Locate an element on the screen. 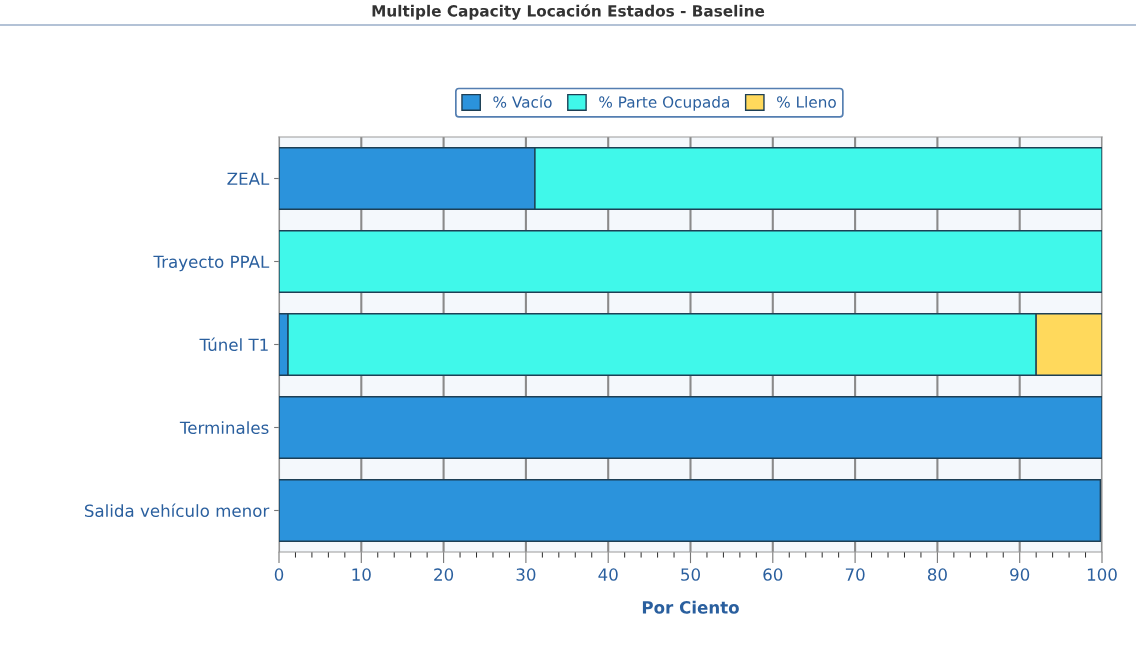  x-tick-label: 90 is located at coordinates (1020, 574).